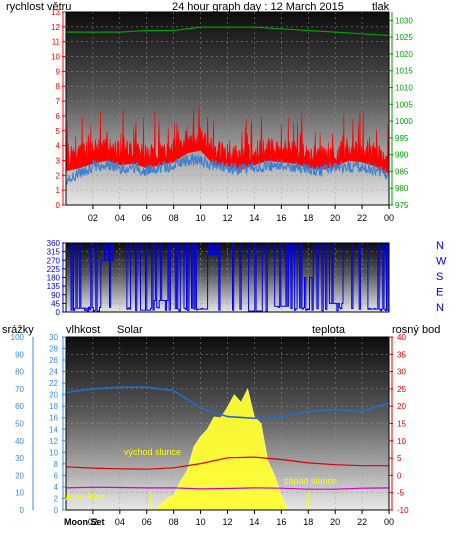  I want to click on temperature-x-tick-label: 06, so click(147, 522).